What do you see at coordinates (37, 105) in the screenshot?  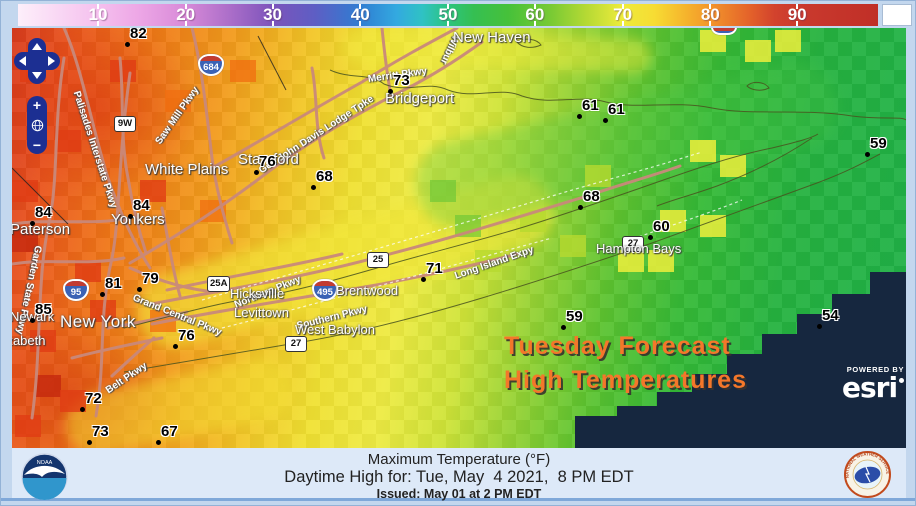 I see `zoom-in-button: +` at bounding box center [37, 105].